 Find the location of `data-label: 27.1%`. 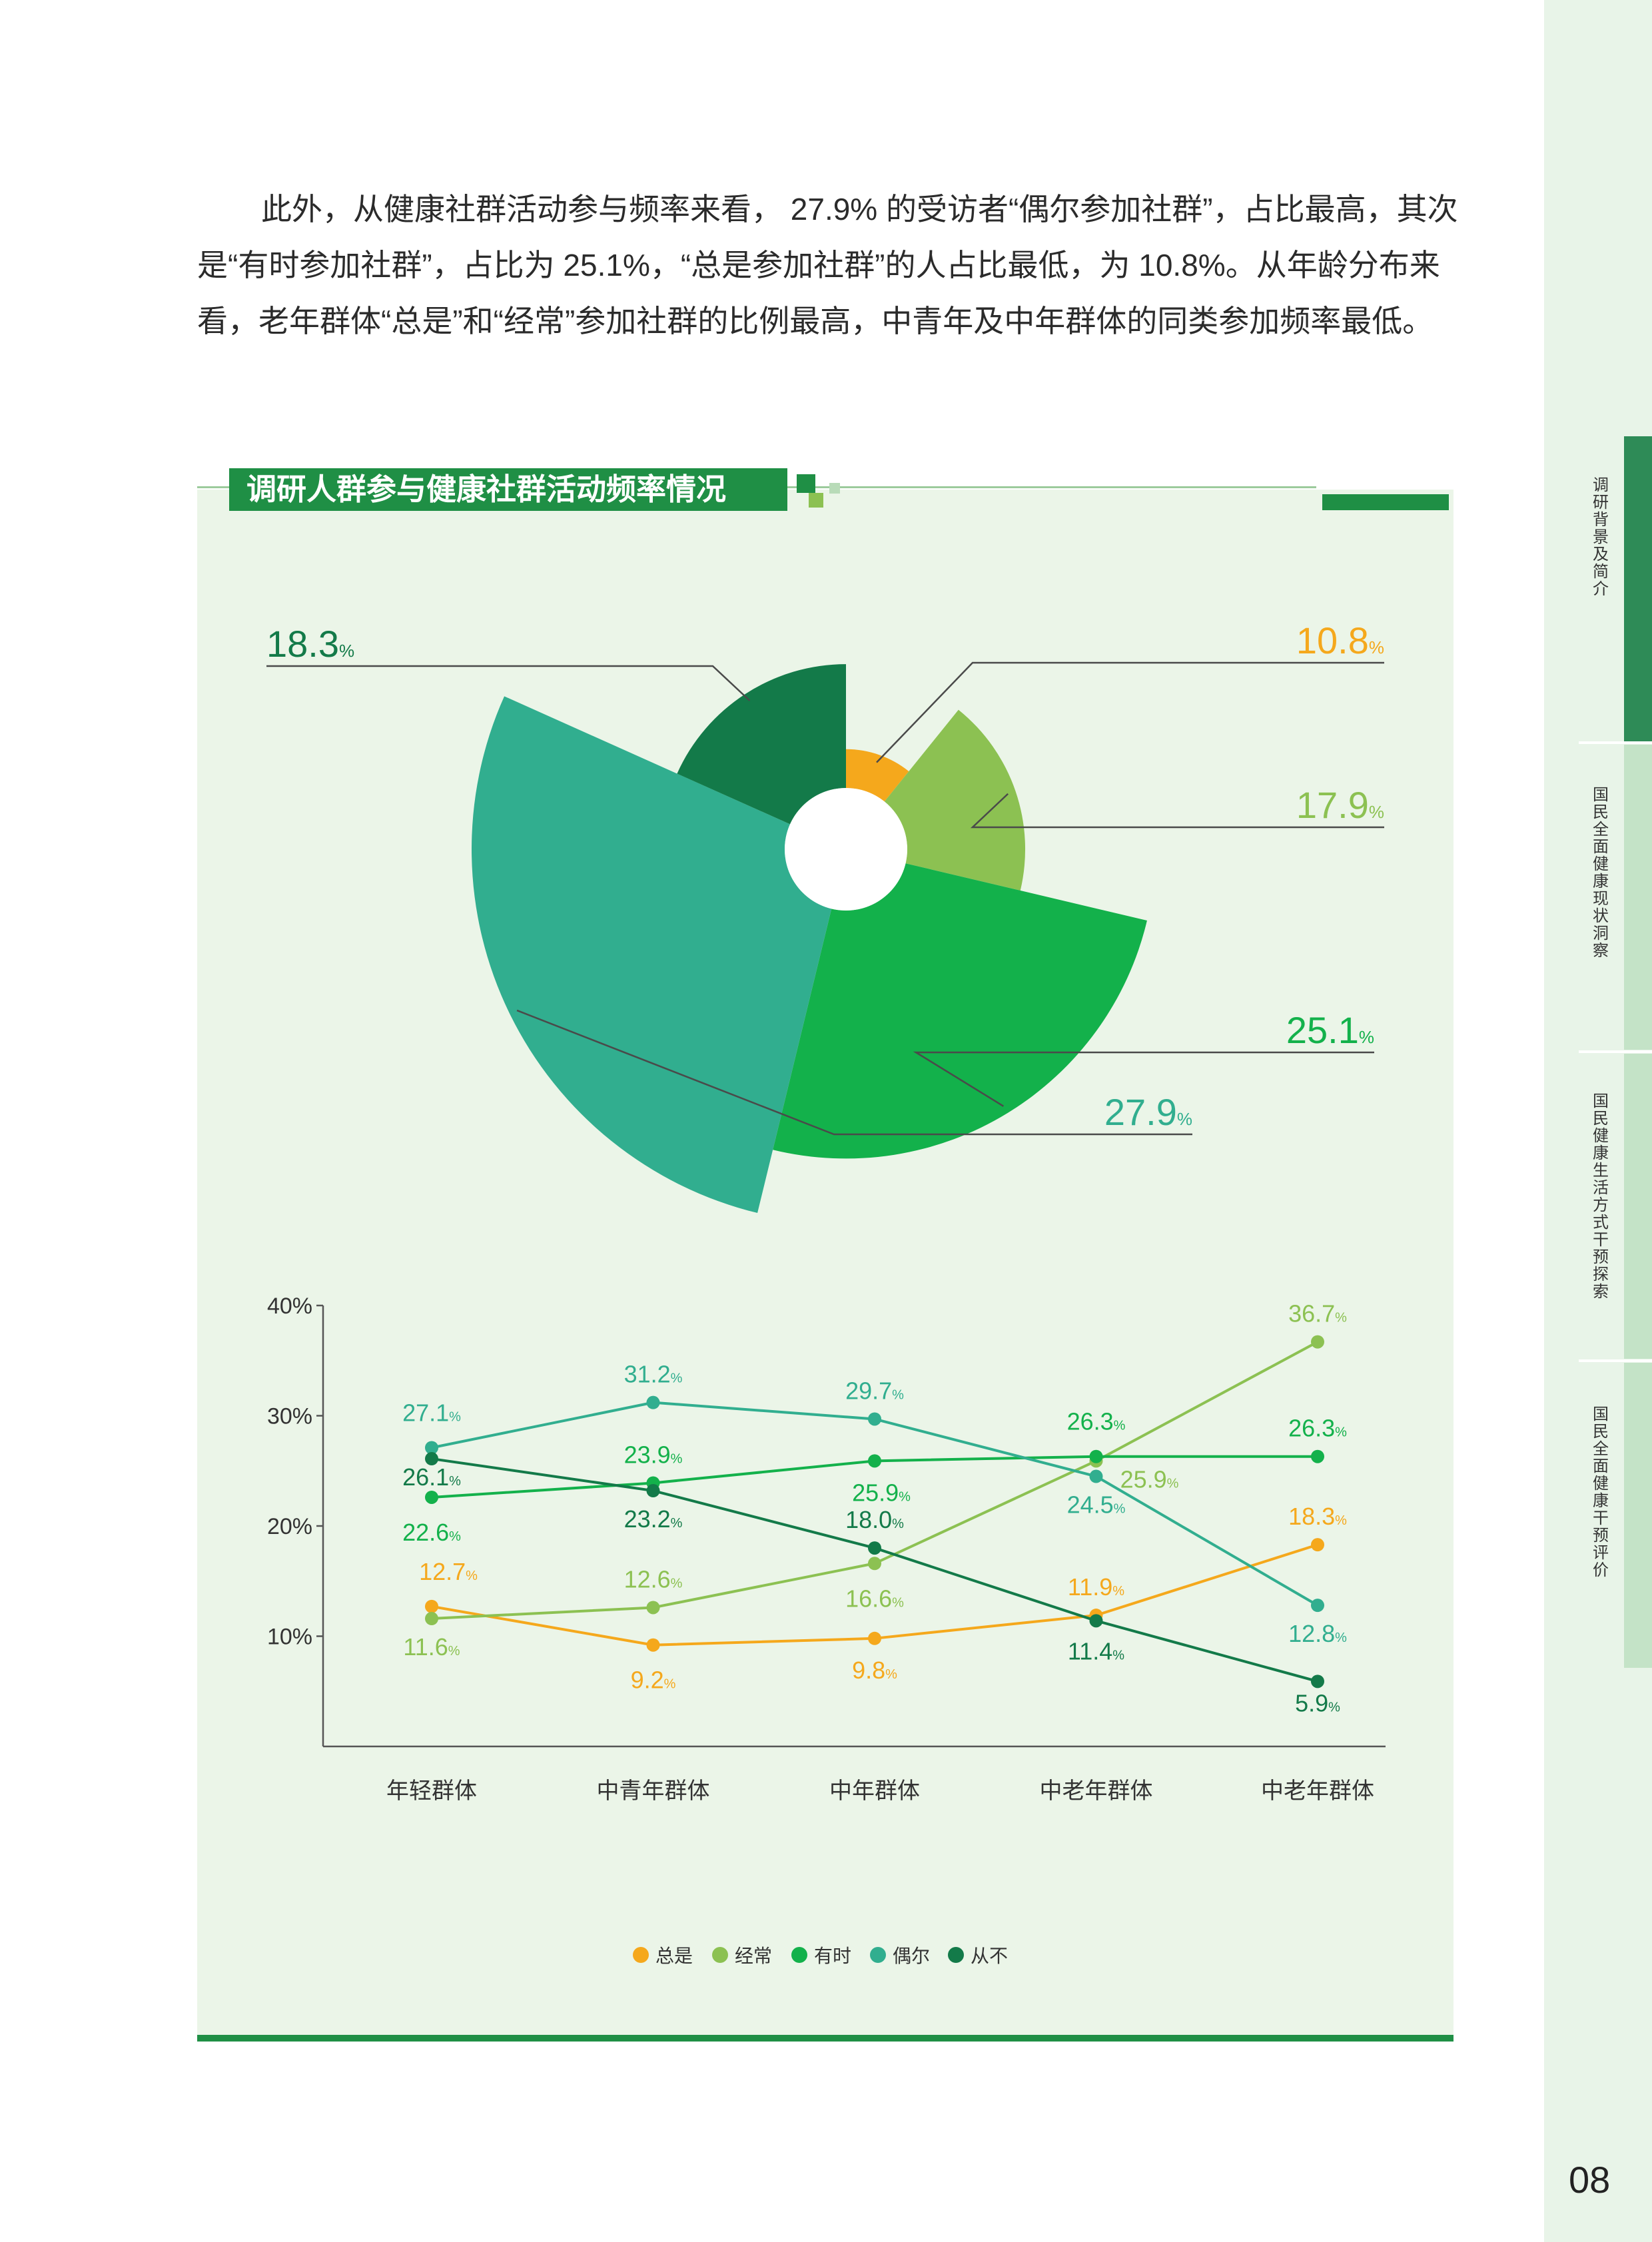

data-label: 27.1% is located at coordinates (431, 1412).